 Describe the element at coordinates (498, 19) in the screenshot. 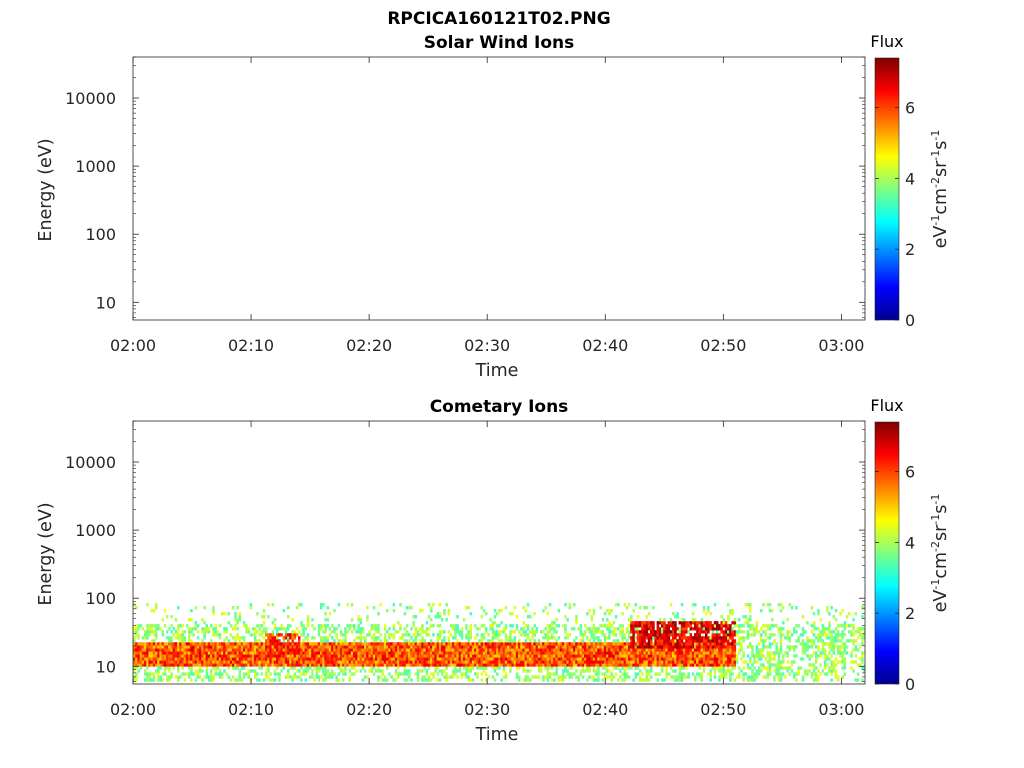

I see `figure-title: RPCICA160121T02.PNG` at that location.